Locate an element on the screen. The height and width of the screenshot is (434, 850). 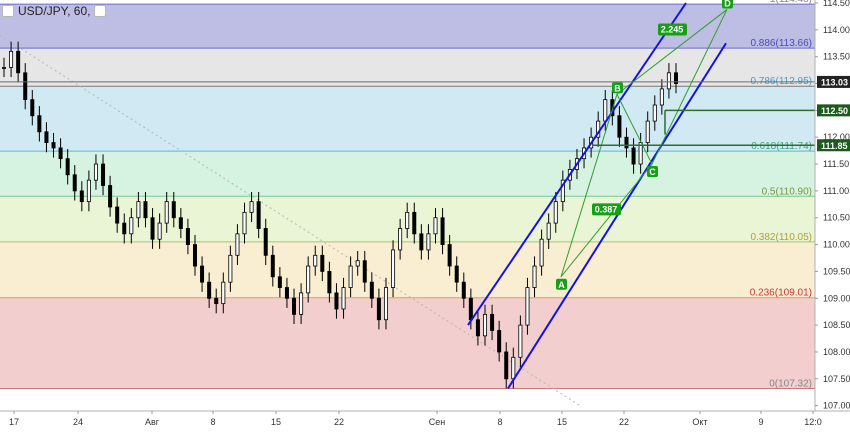
time-tick-label: 15 is located at coordinates (276, 422).